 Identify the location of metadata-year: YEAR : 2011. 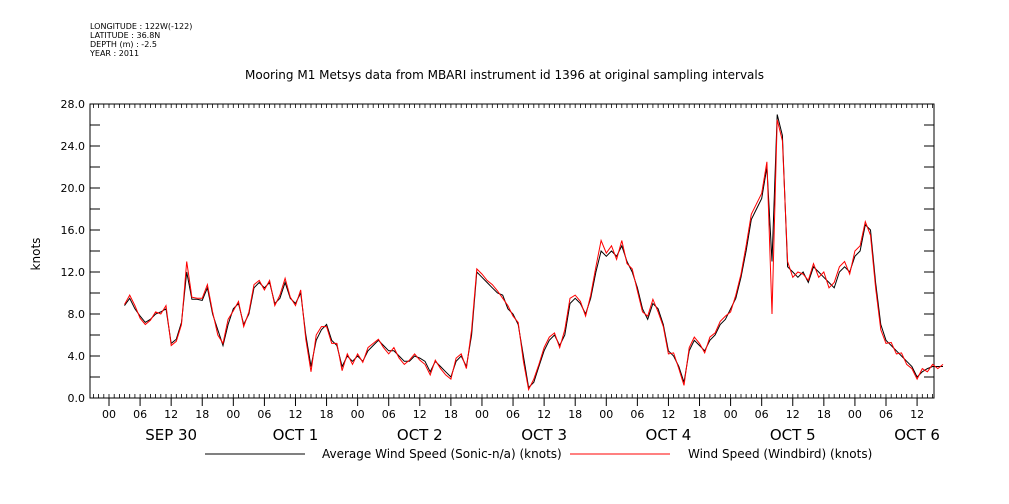
(115, 53).